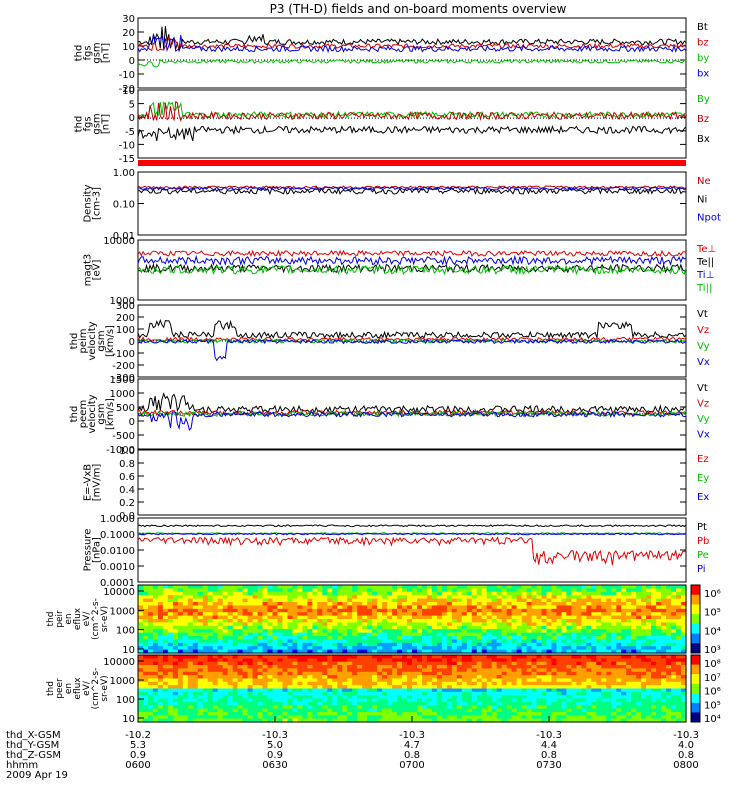  Describe the element at coordinates (695, 688) in the screenshot. I see `colorbar-frame` at that location.